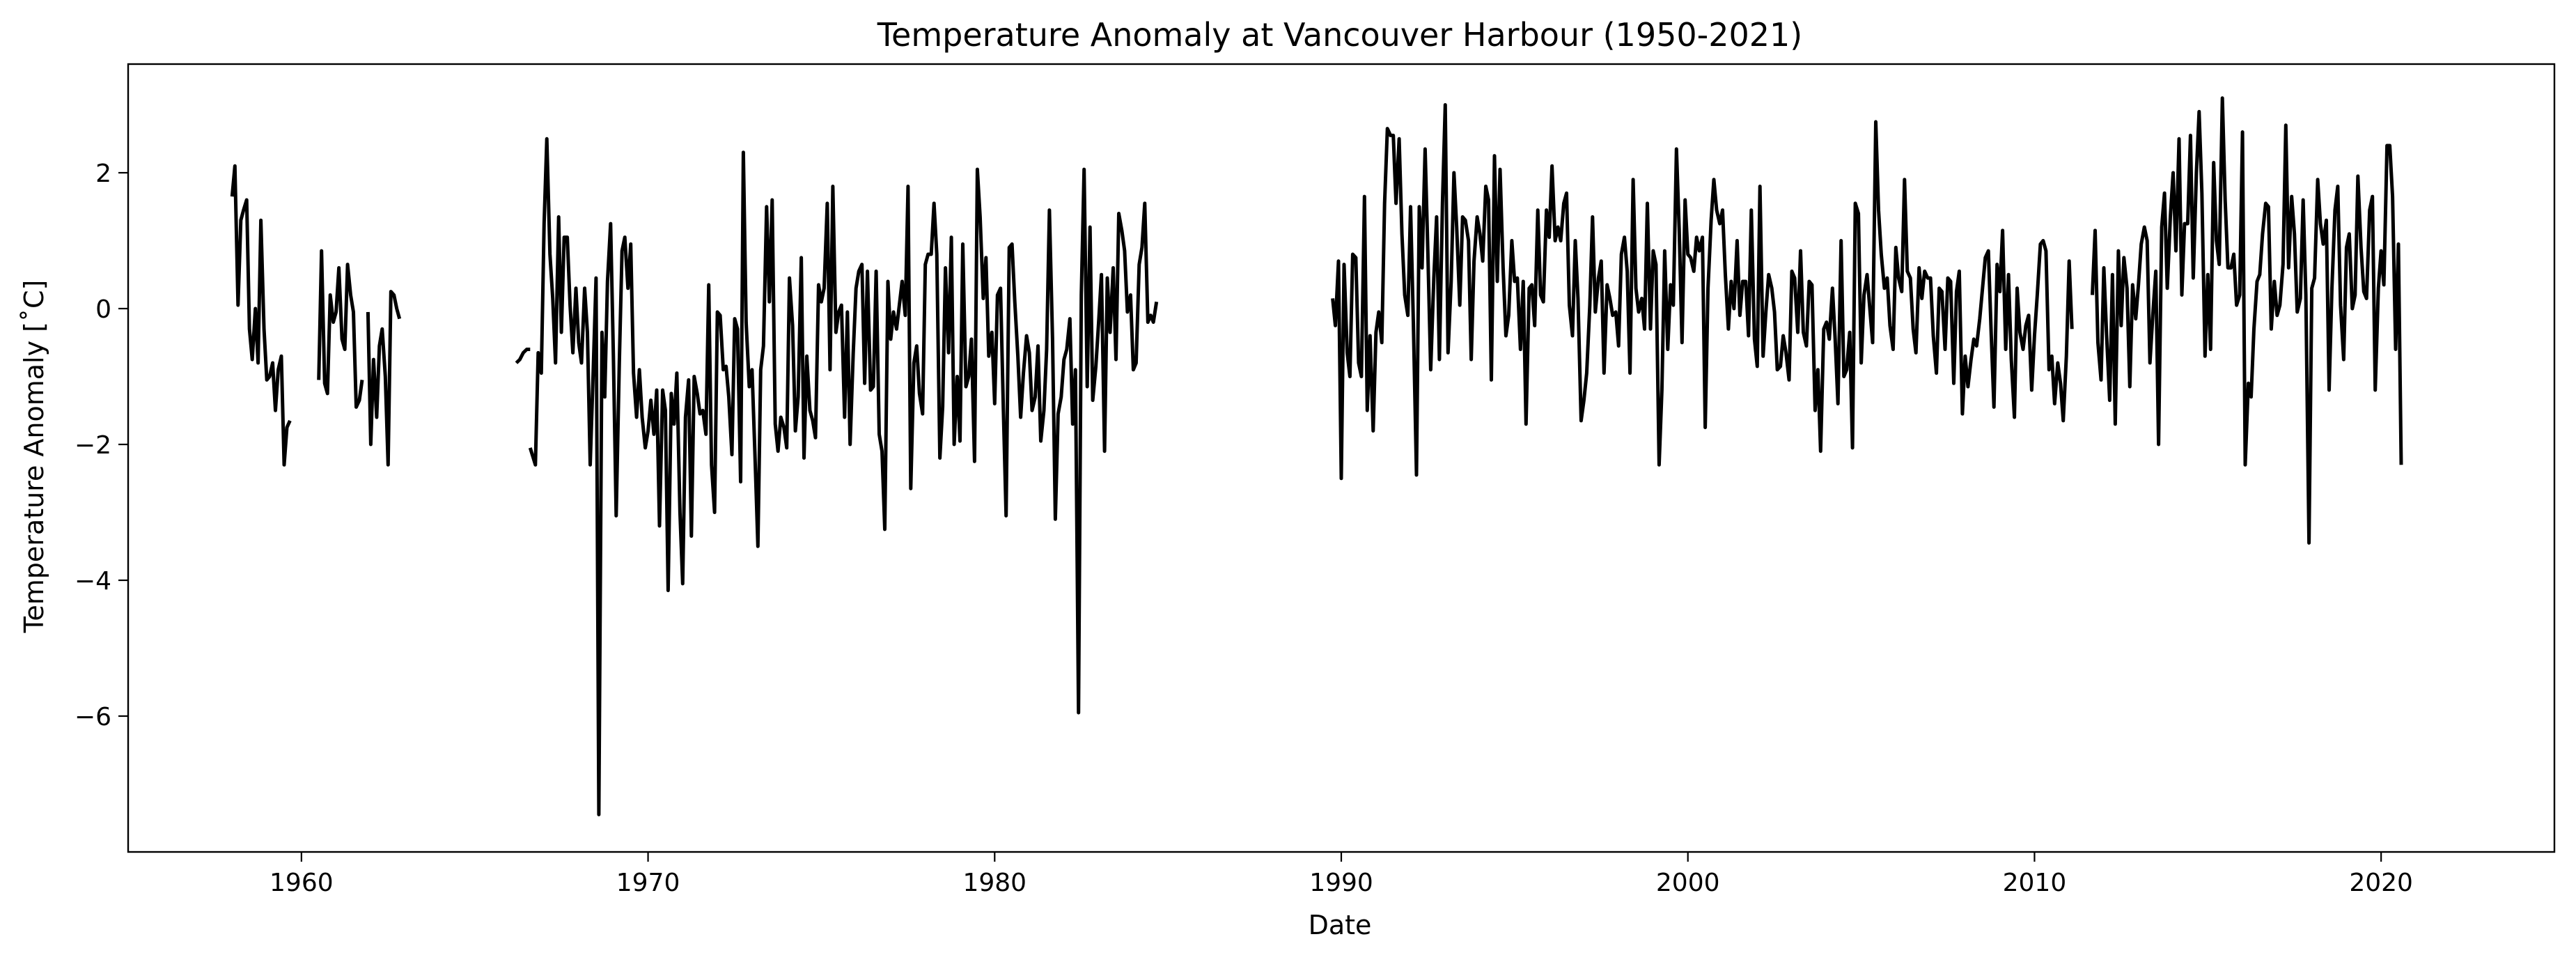  Describe the element at coordinates (2381, 883) in the screenshot. I see `x-tick-label: 2020` at that location.